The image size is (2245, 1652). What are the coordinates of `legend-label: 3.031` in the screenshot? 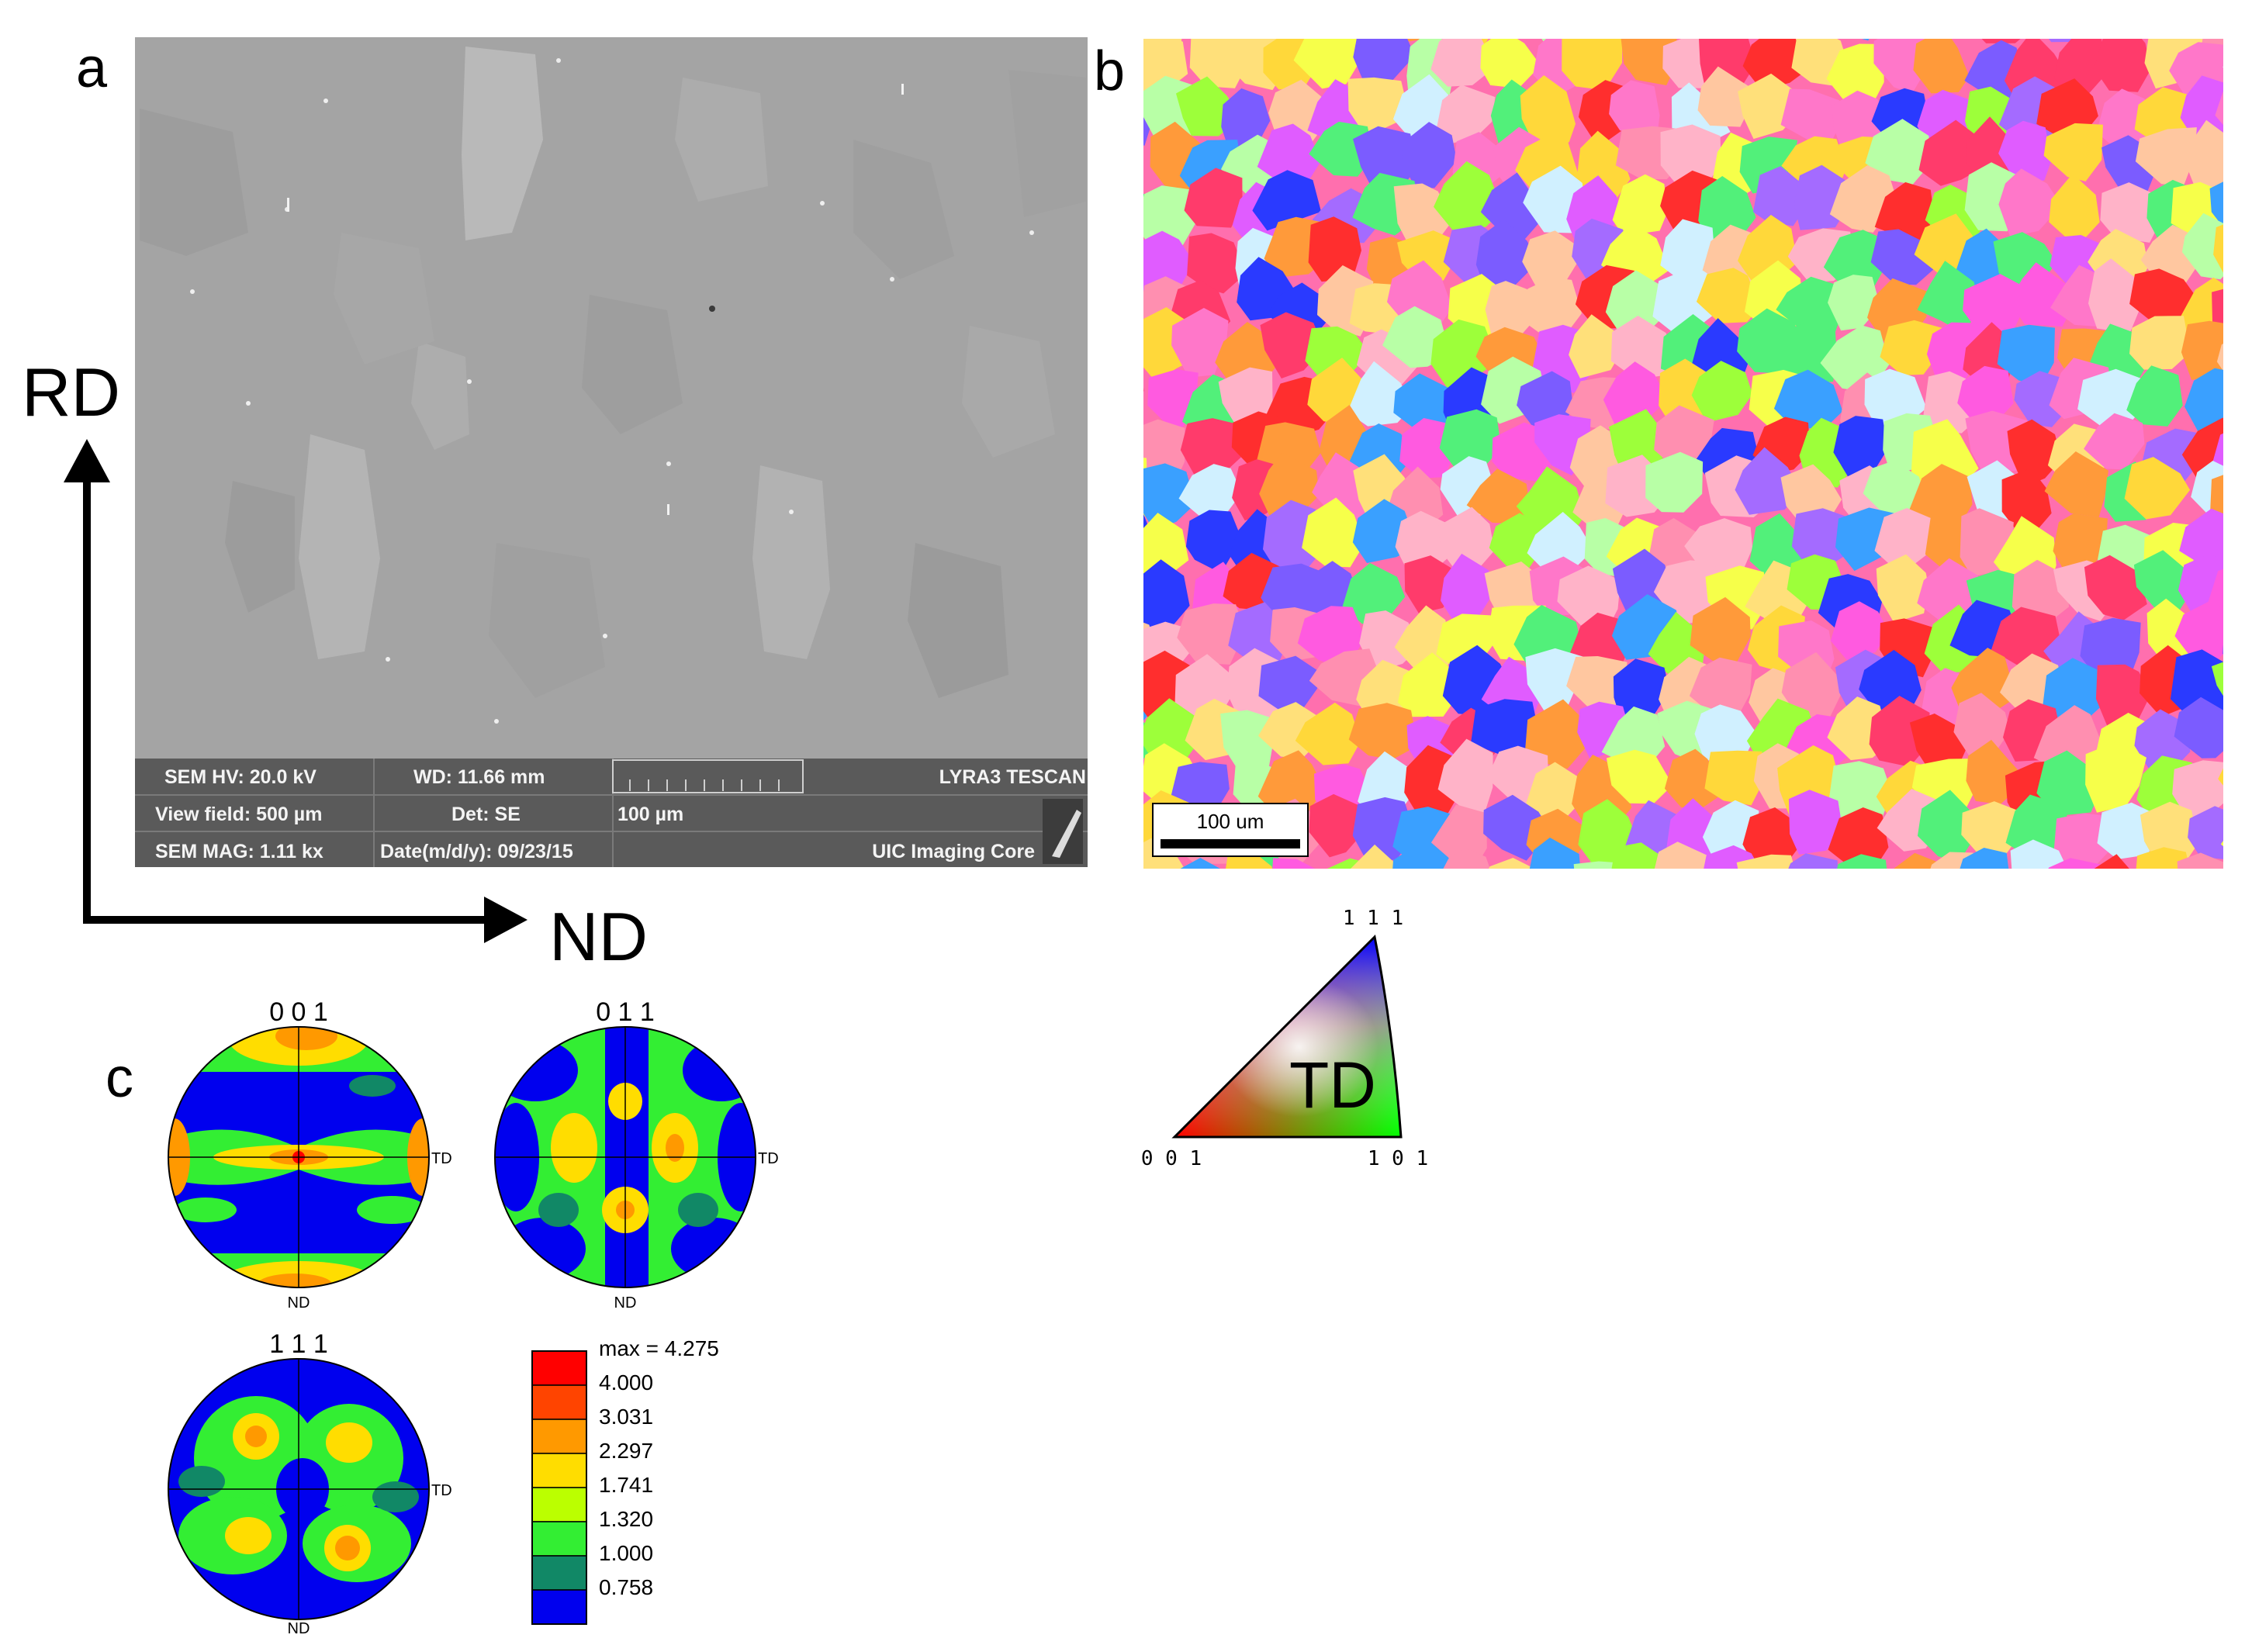 It's located at (626, 1417).